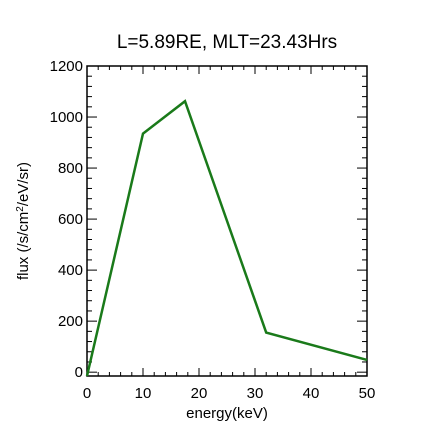 This screenshot has height=437, width=432. Describe the element at coordinates (367, 393) in the screenshot. I see `x-tick-label: 50` at that location.